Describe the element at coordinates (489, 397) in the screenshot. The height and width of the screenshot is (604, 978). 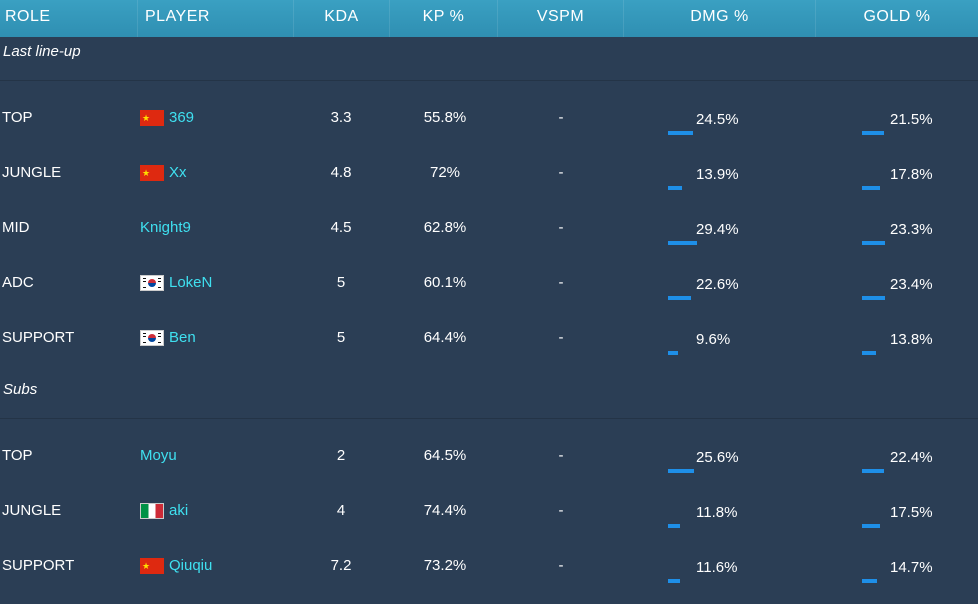
I see `section-header: Subs` at that location.